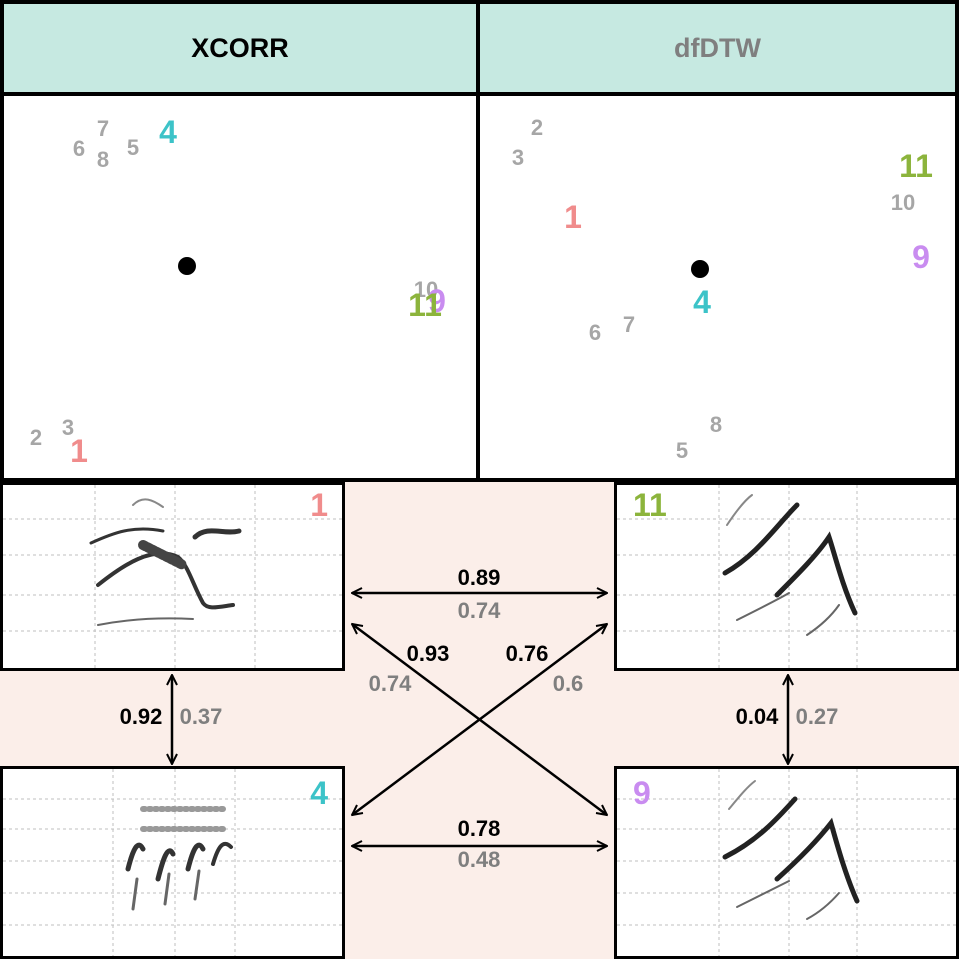  What do you see at coordinates (428, 653) in the screenshot?
I see `diag-down-xcorr-value: 0.93` at bounding box center [428, 653].